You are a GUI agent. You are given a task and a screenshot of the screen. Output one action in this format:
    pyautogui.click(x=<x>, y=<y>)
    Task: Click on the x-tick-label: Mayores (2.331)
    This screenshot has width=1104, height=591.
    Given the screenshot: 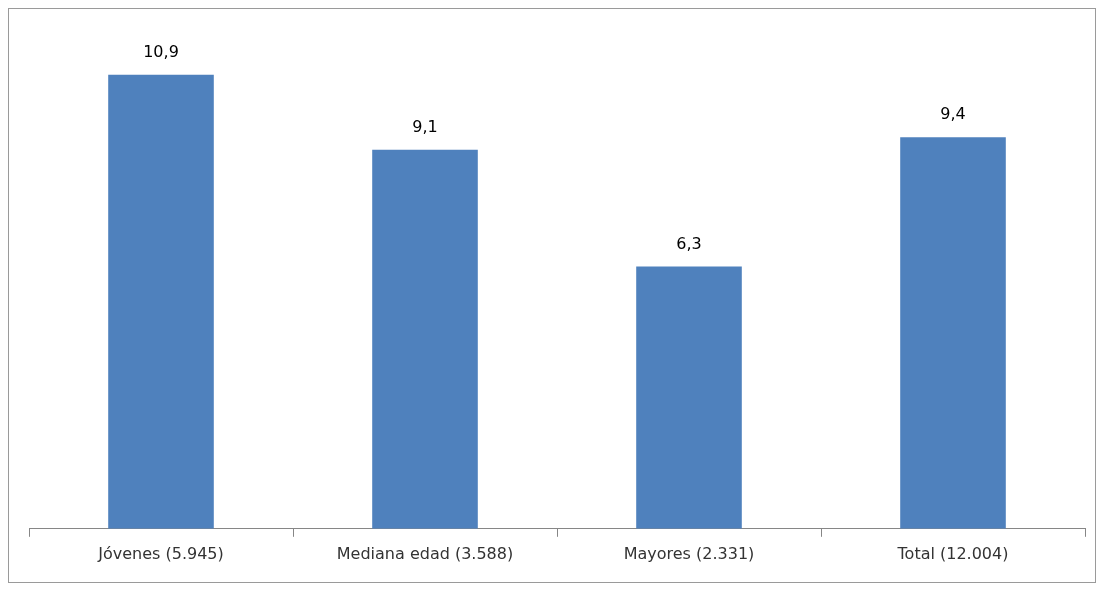 What is the action you would take?
    pyautogui.click(x=689, y=553)
    